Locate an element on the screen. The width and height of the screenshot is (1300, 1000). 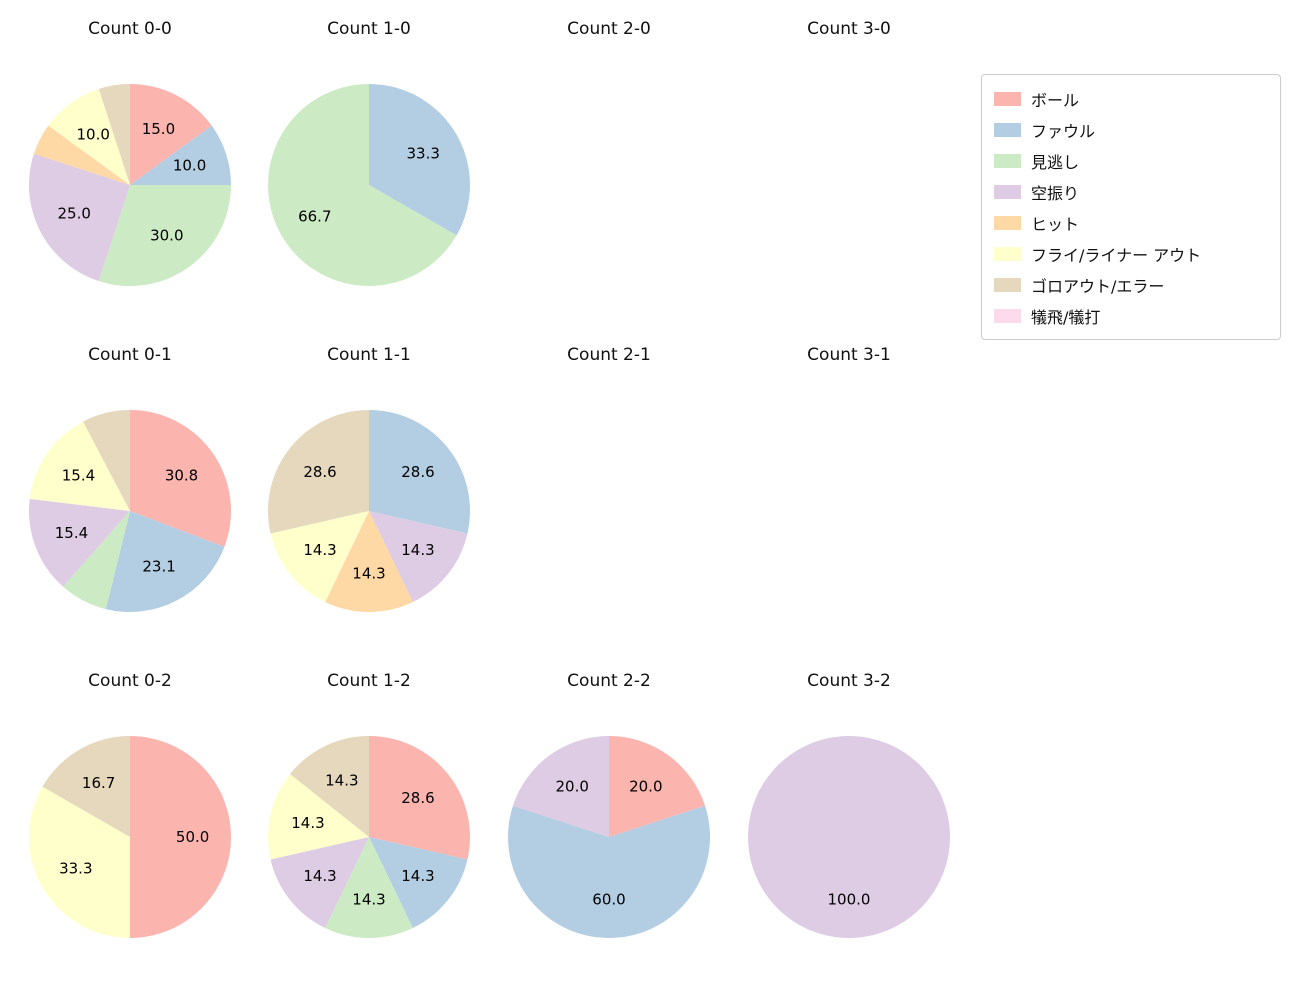
legend-item-label: ボール is located at coordinates (1055, 100).